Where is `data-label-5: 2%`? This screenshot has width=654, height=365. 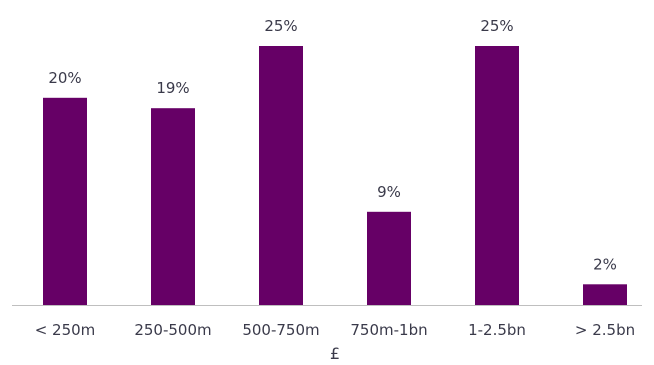
data-label-5: 2% is located at coordinates (605, 264).